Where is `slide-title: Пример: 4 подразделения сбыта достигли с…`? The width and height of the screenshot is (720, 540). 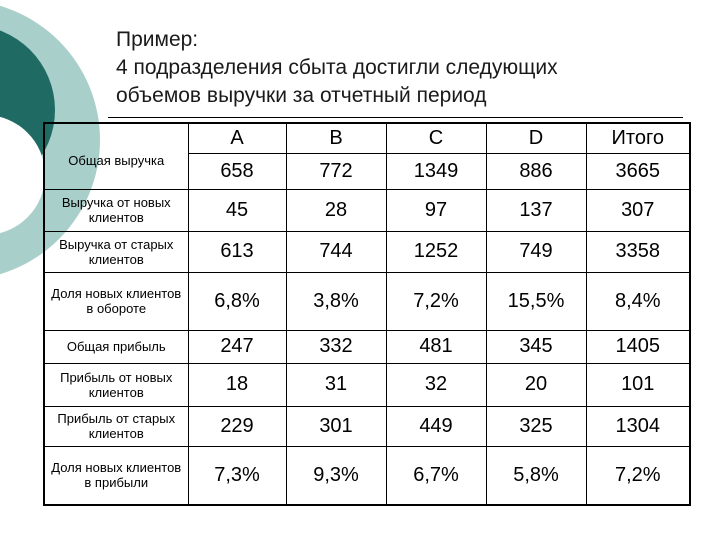 slide-title: Пример: 4 подразделения сбыта достигли с… is located at coordinates (411, 68).